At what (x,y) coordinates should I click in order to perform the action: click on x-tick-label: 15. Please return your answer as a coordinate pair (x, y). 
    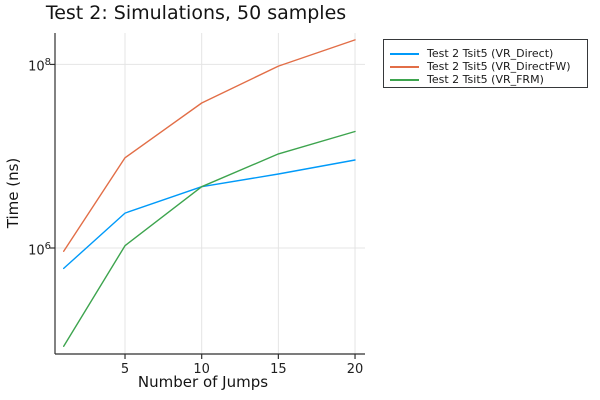
    Looking at the image, I should click on (278, 369).